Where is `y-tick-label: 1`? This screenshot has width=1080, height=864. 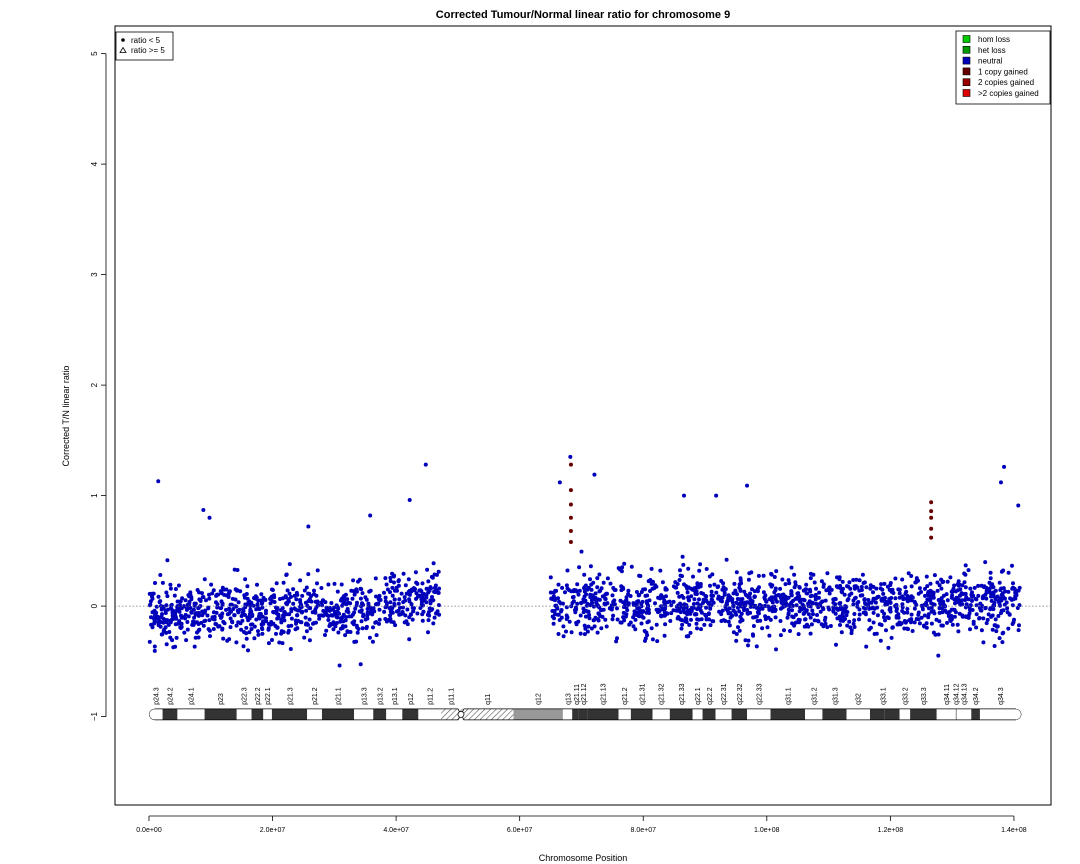
y-tick-label: 1 is located at coordinates (94, 495).